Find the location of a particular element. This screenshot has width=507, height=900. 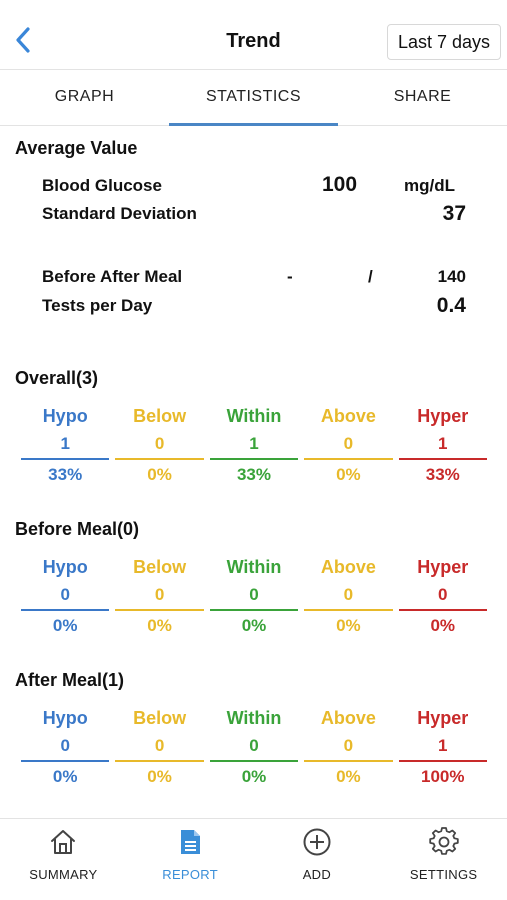

page-title: Trend is located at coordinates (253, 41).